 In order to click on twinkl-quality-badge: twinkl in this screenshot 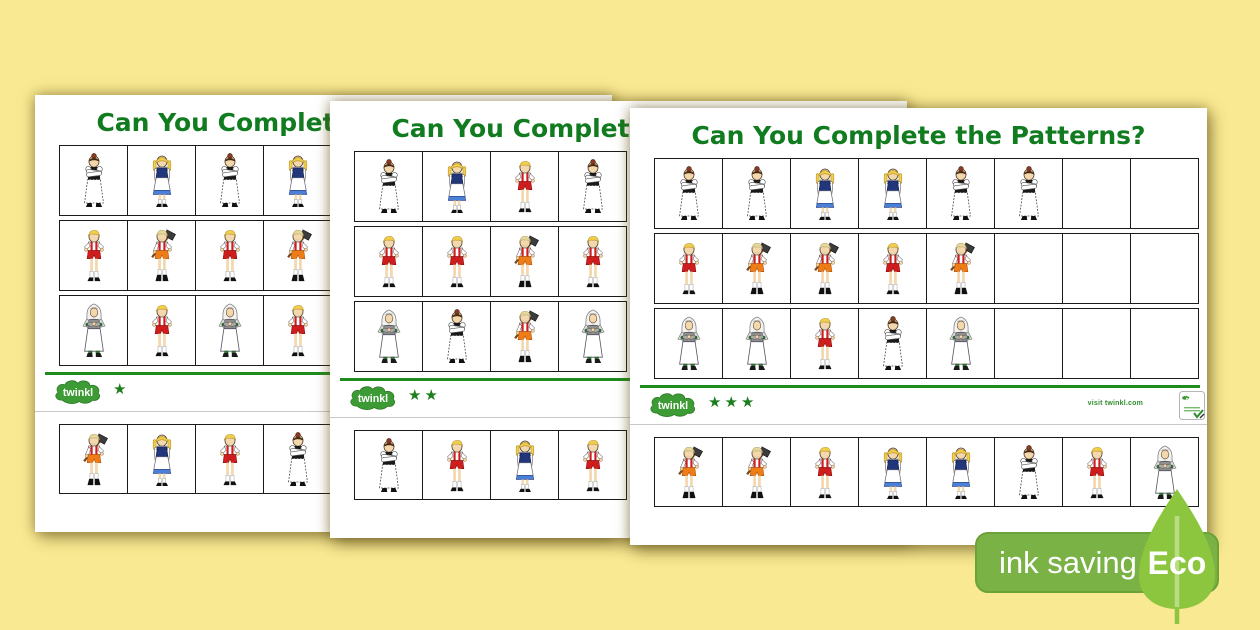, I will do `click(1192, 405)`.